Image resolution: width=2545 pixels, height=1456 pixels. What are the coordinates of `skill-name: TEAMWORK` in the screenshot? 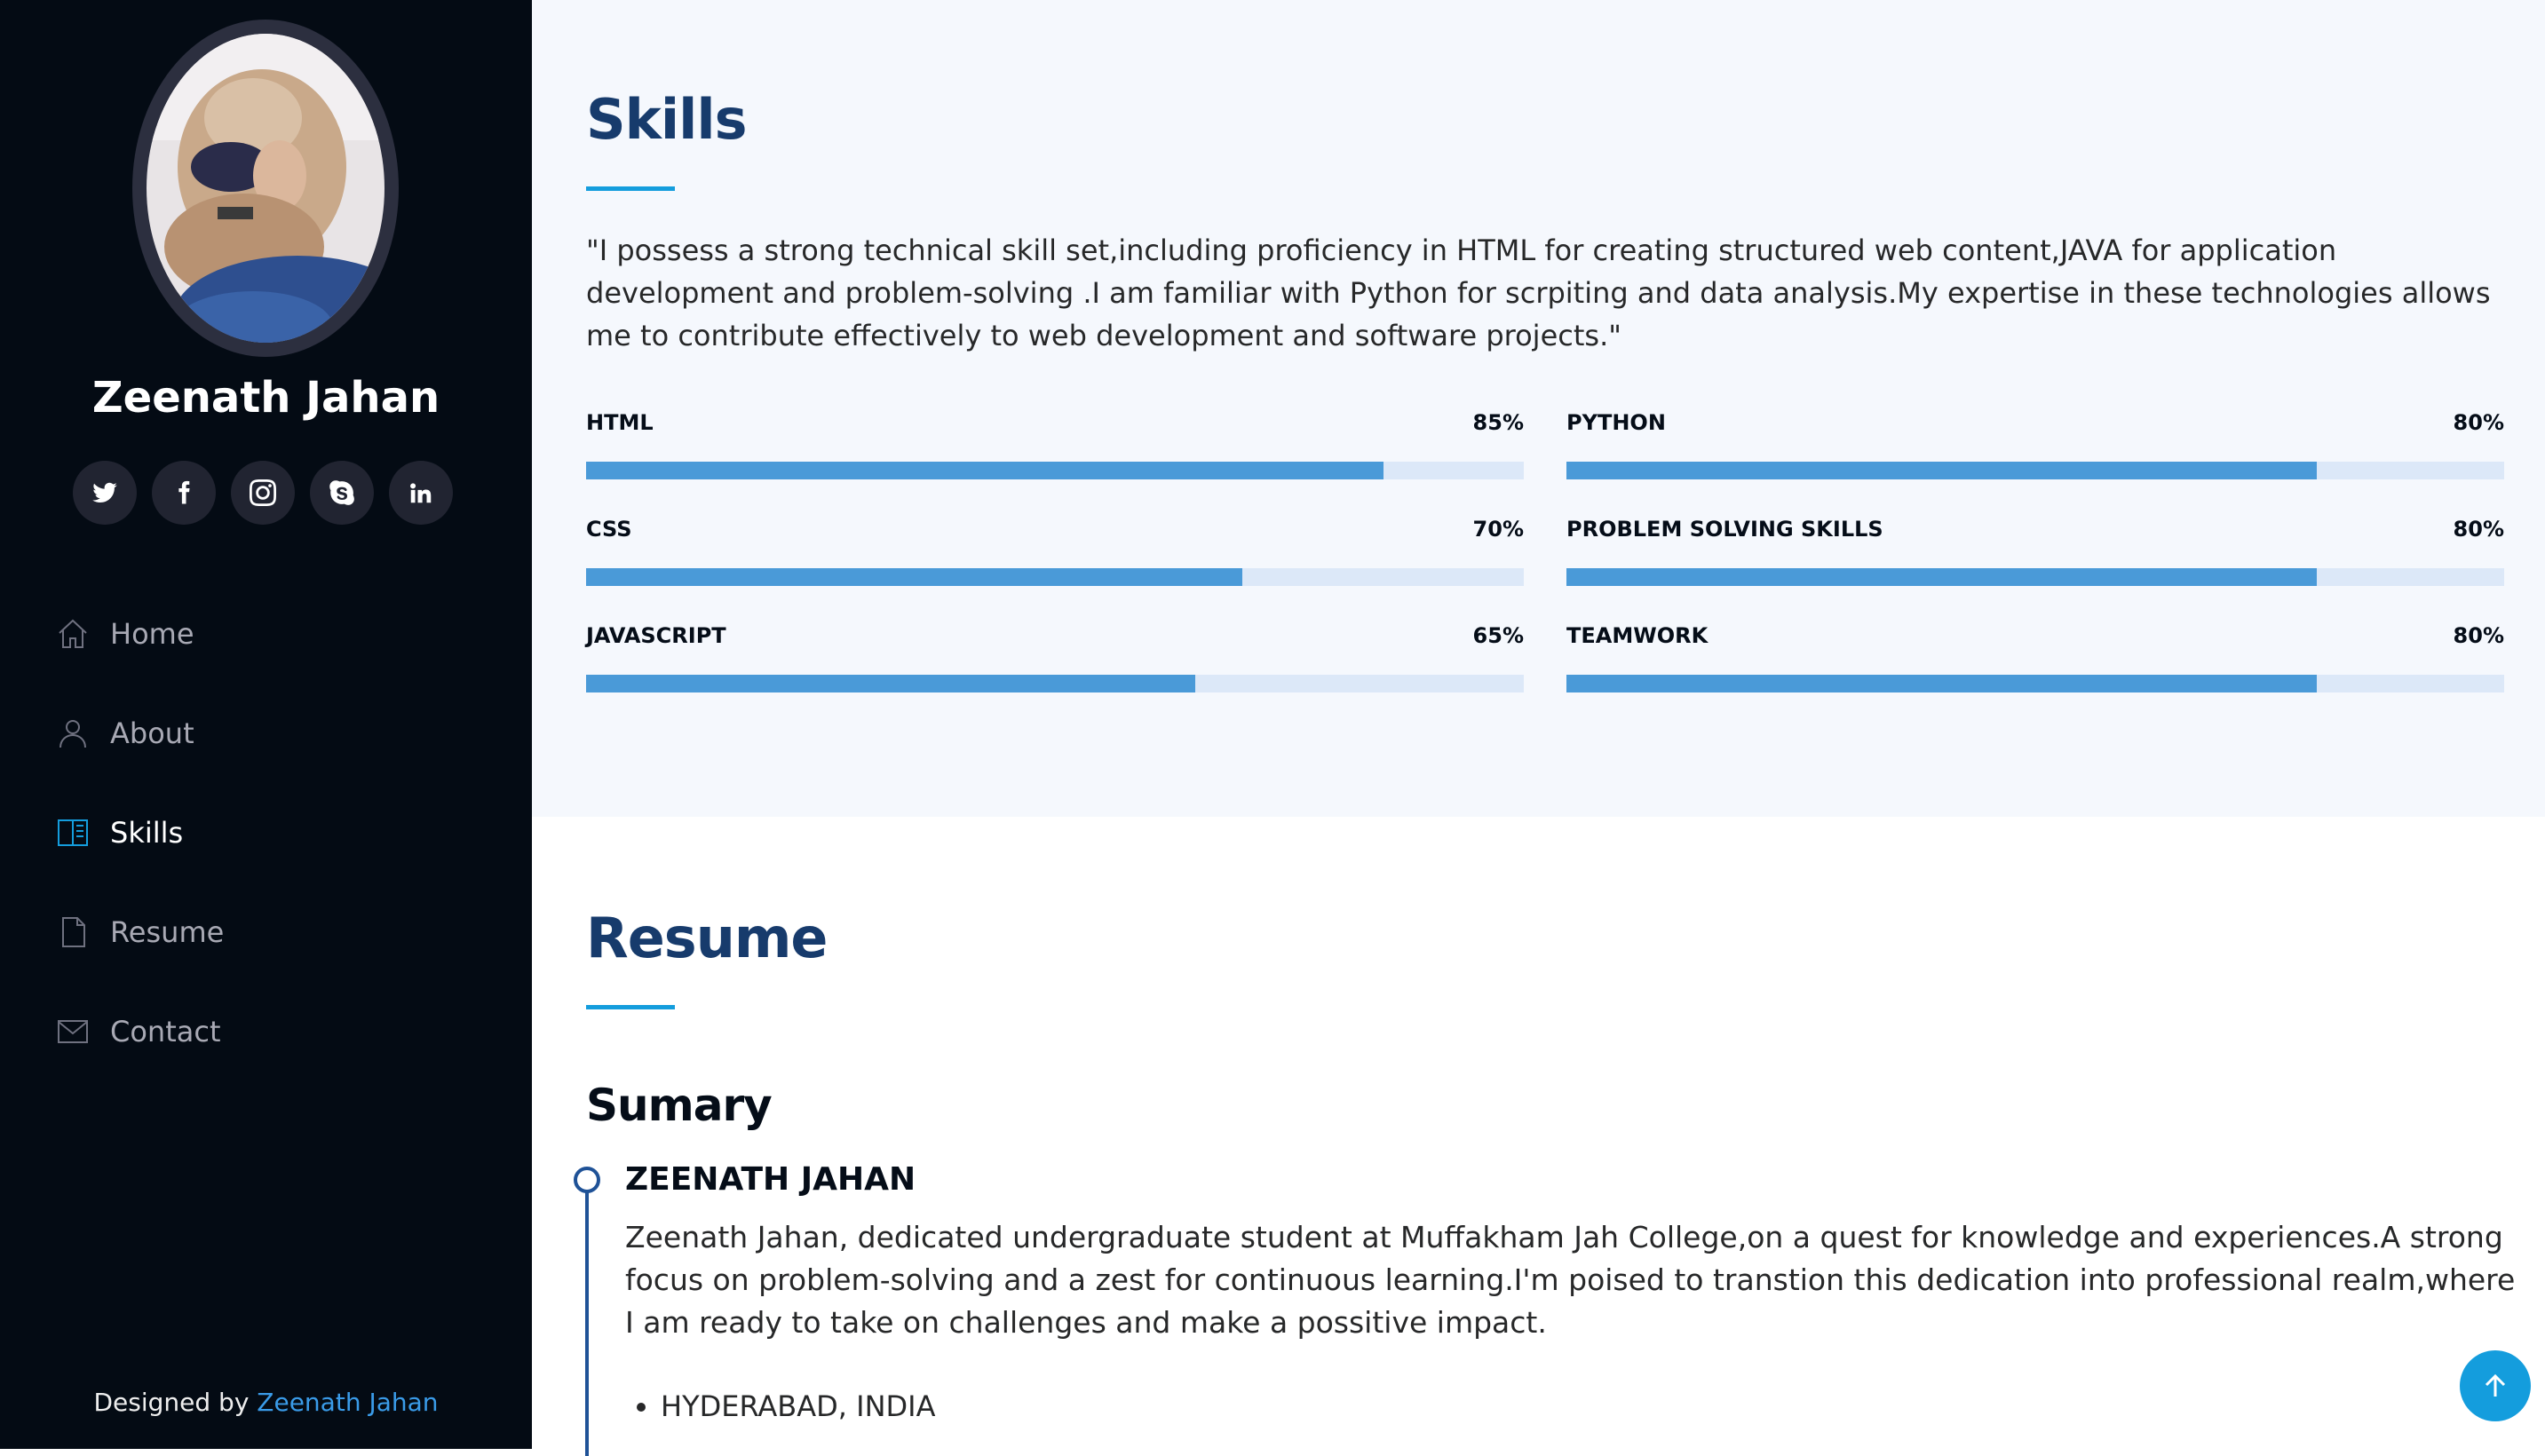 It's located at (1637, 635).